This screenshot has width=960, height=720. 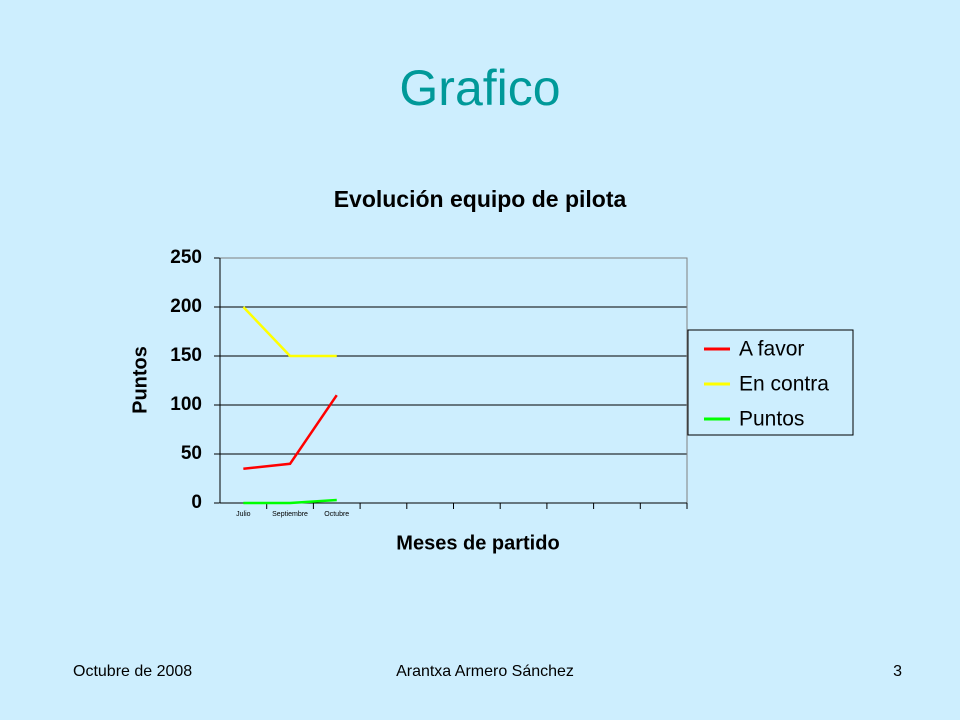 I want to click on y-axis-label: Puntos, so click(x=140, y=380).